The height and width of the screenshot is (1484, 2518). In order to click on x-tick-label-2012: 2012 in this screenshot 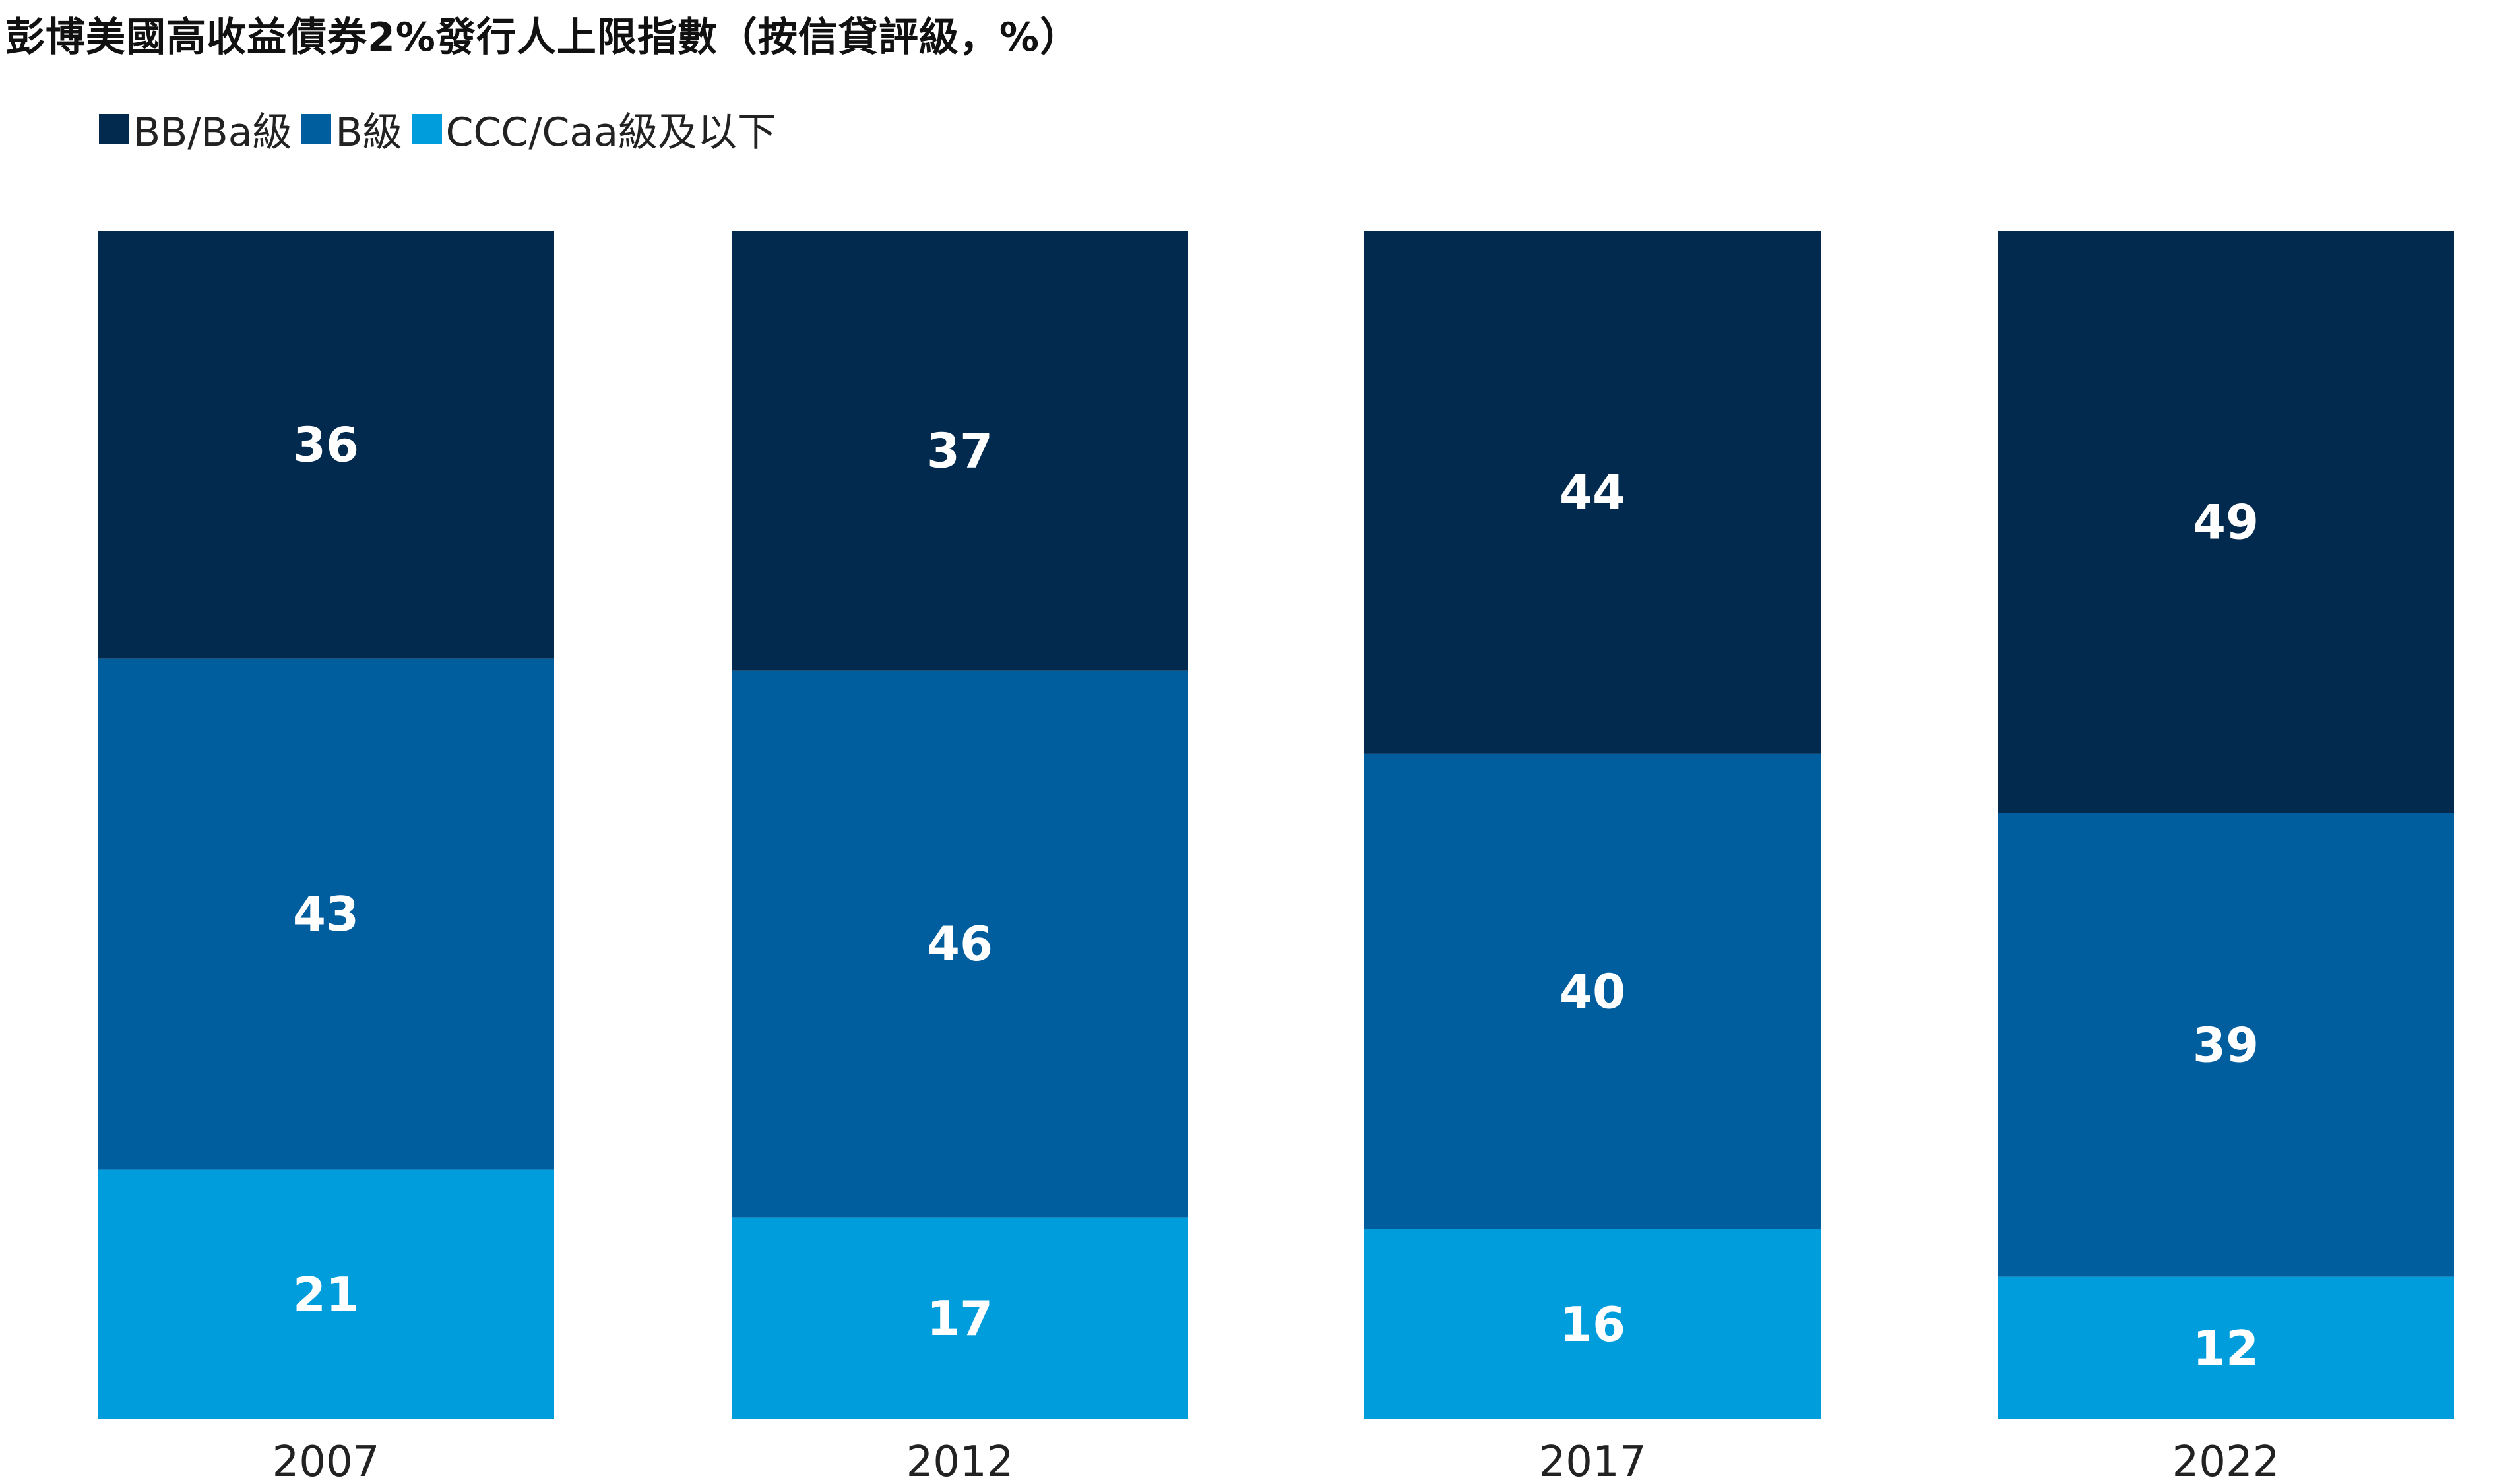, I will do `click(960, 1461)`.